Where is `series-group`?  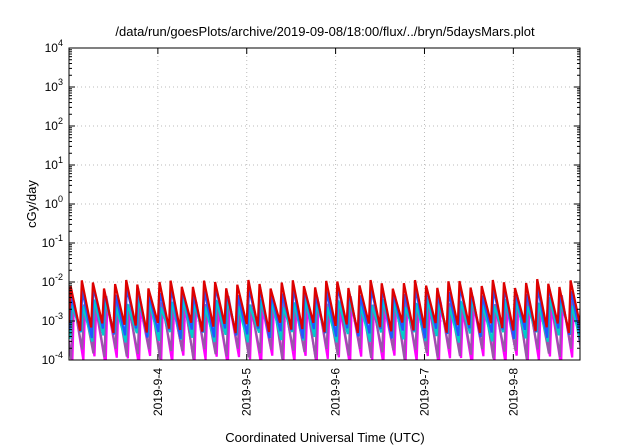
series-group is located at coordinates (324, 319).